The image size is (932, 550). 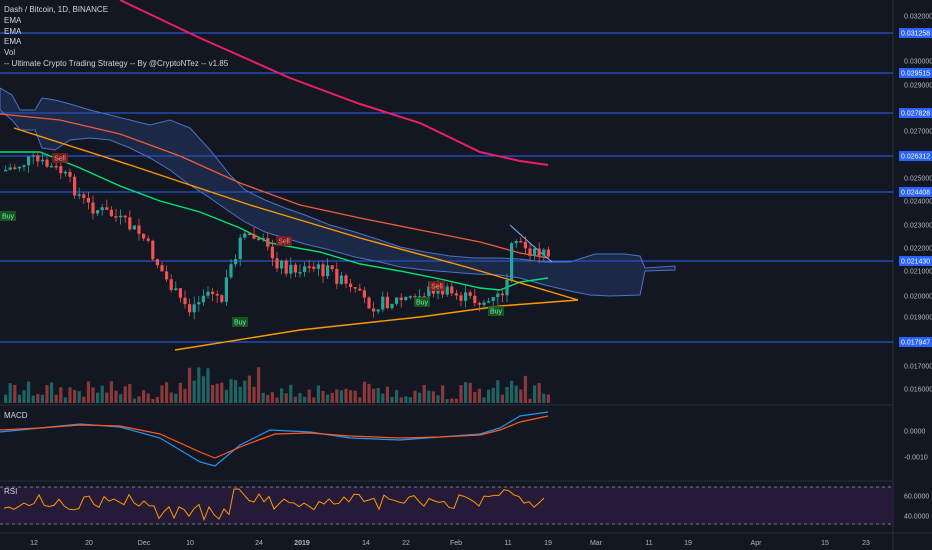 I want to click on macd-pane-label: MACD, so click(x=16, y=415).